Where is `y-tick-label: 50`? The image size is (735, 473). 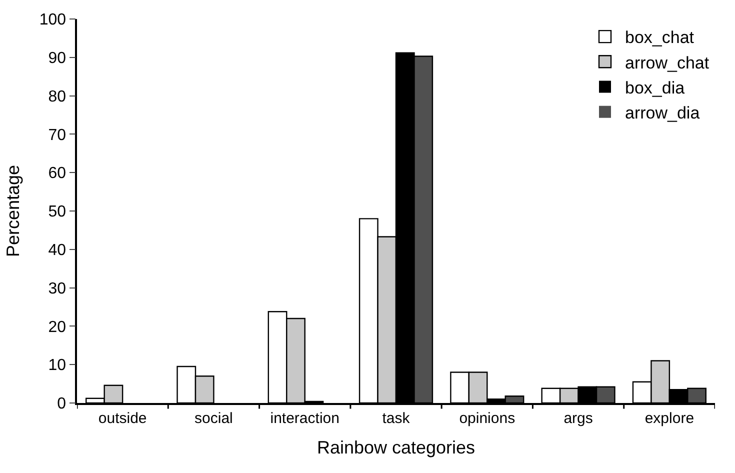
y-tick-label: 50 is located at coordinates (57, 212).